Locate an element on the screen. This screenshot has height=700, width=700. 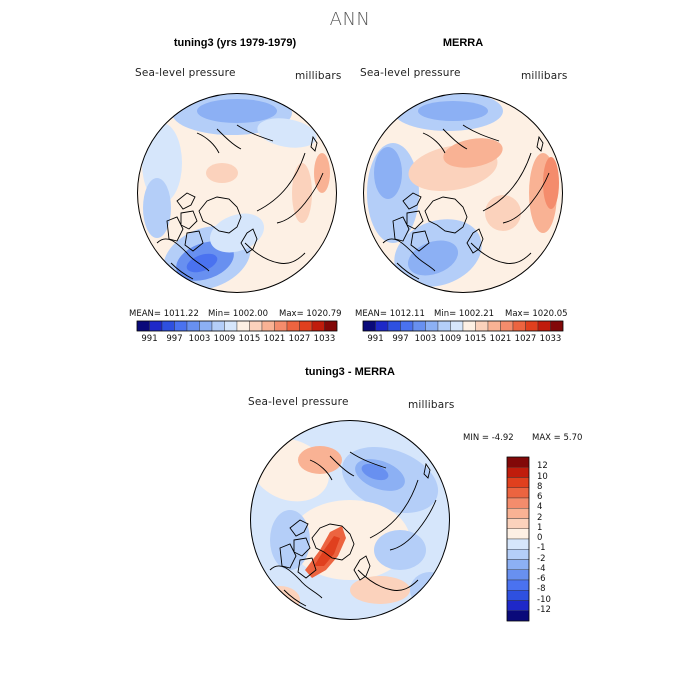
colorbar-tick-label: -12 is located at coordinates (544, 609).